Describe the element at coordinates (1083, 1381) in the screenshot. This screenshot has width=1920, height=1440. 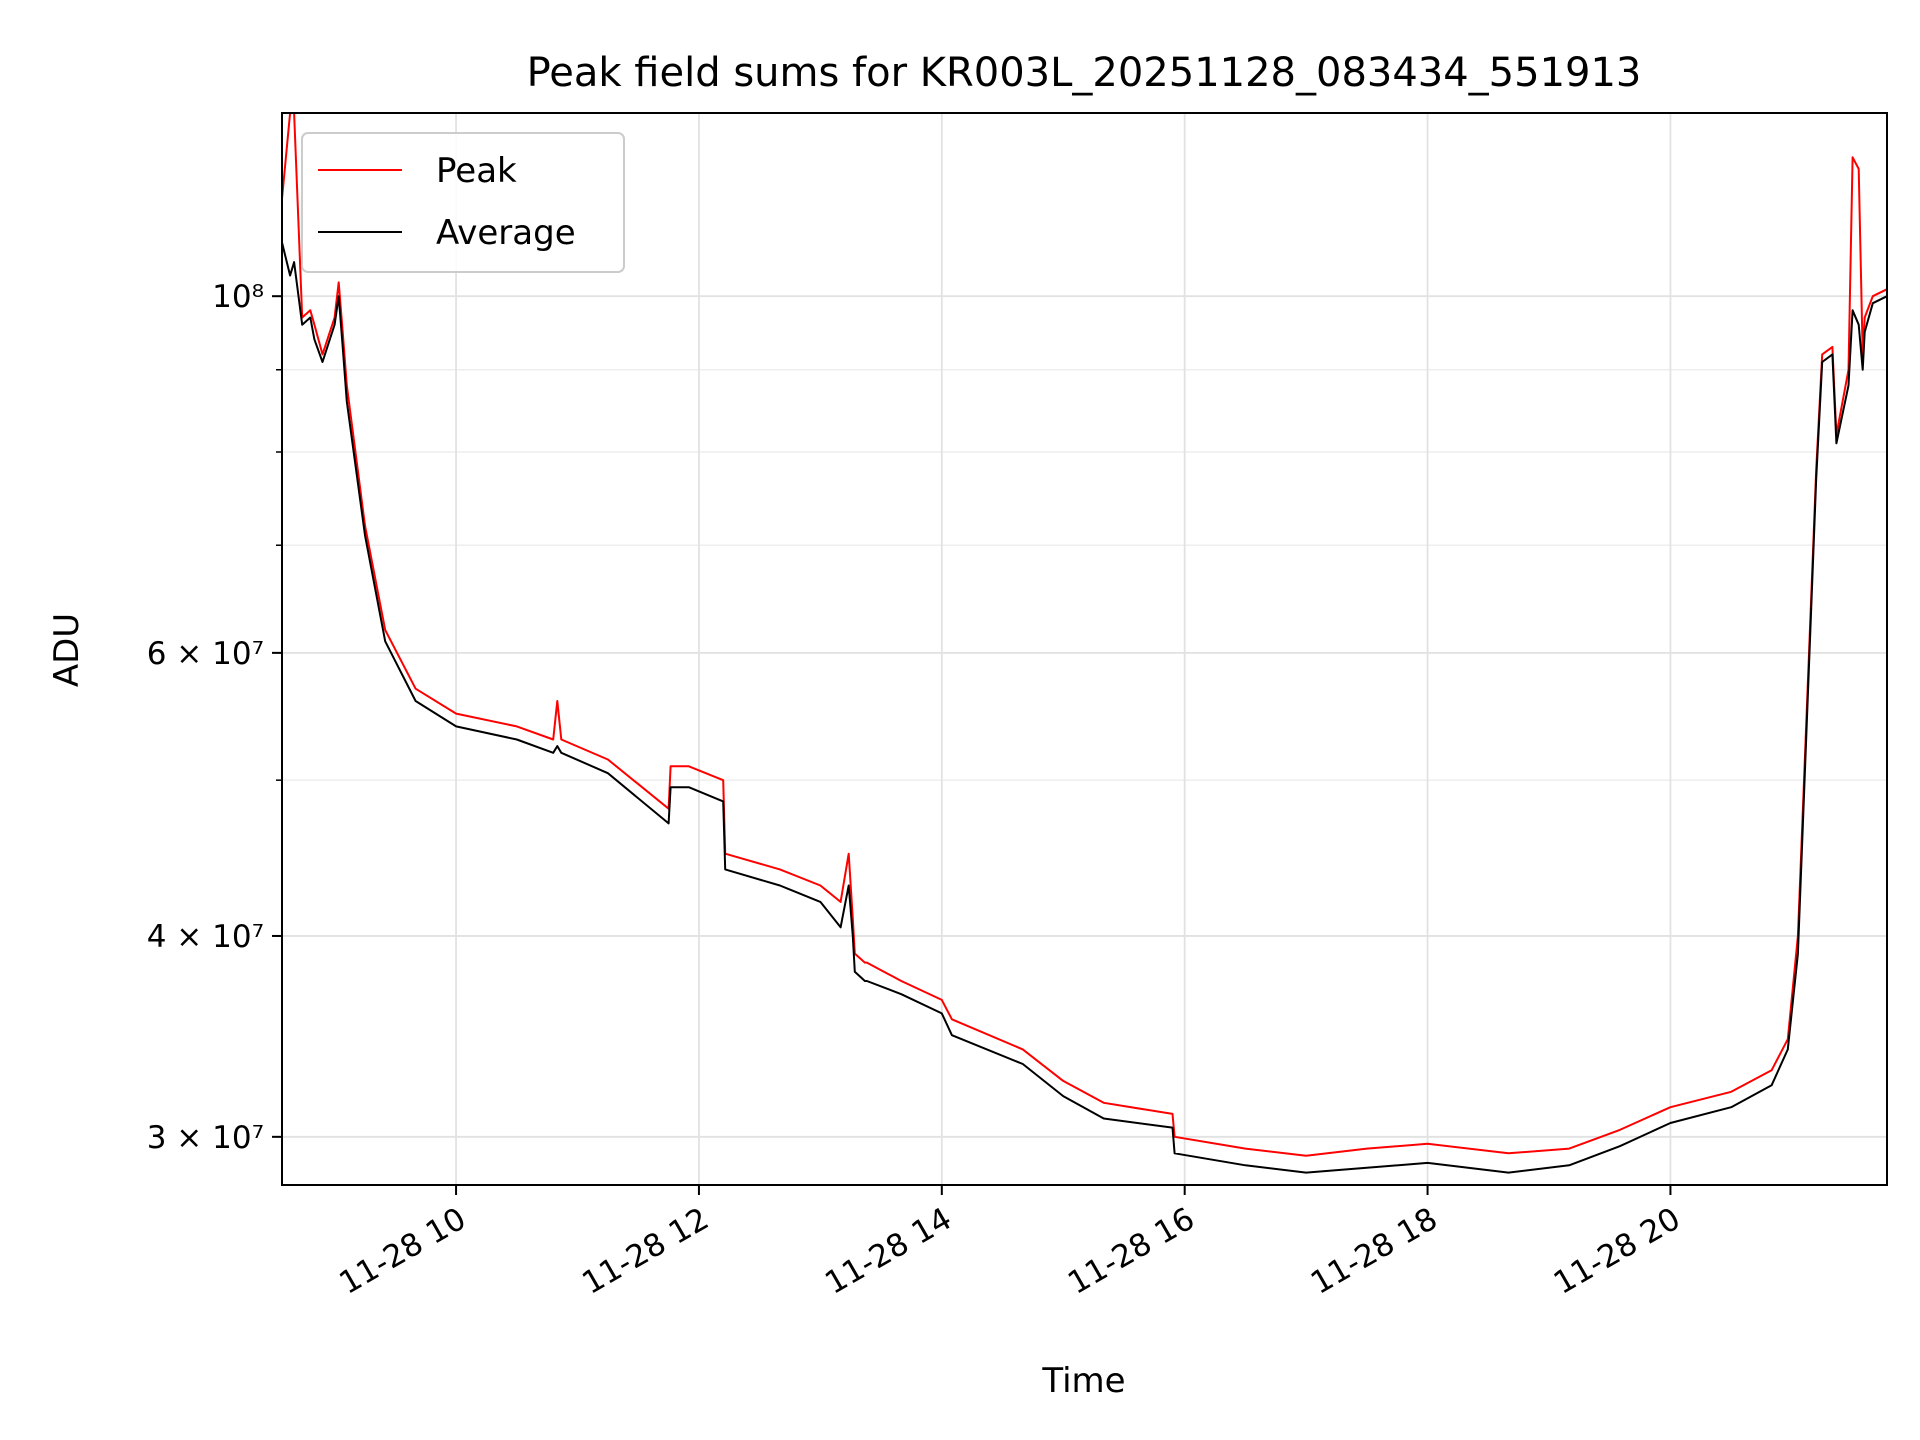
I see `x-axis-label: Time` at that location.